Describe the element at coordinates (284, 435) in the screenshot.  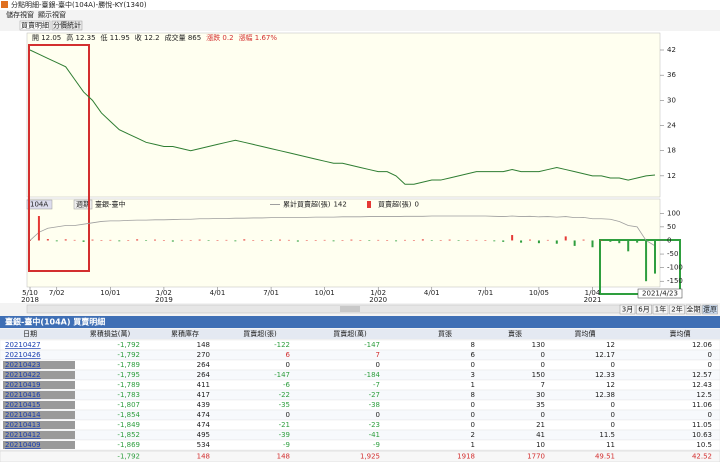
I see `cell: -39` at that location.